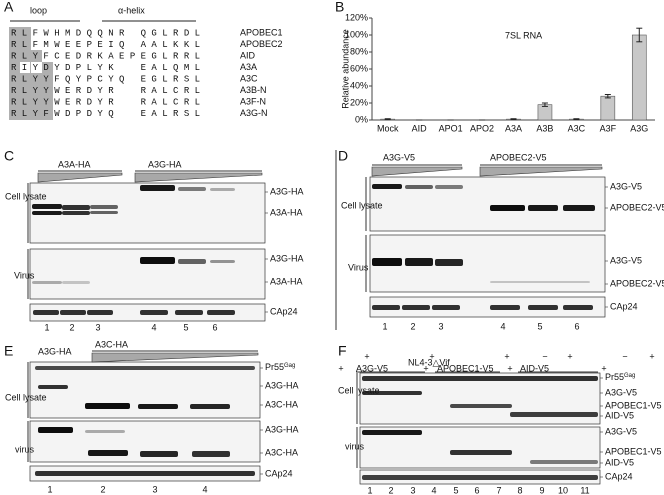 This screenshot has width=664, height=495. I want to click on x-tick-label: Mock, so click(388, 128).